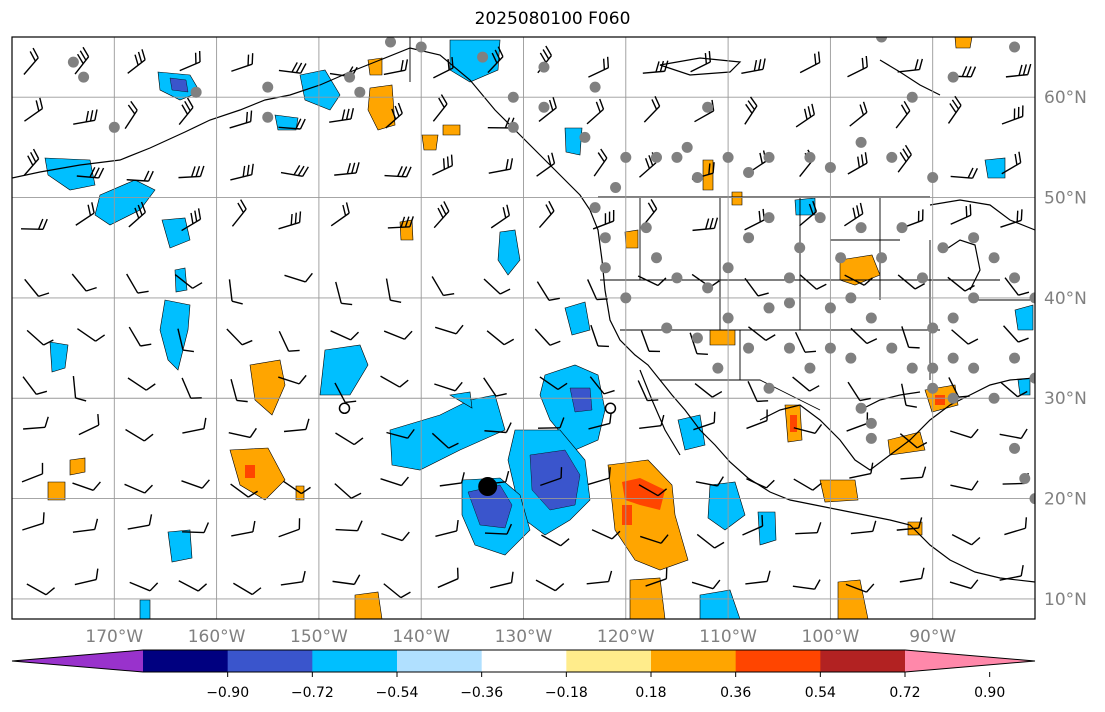  What do you see at coordinates (566, 693) in the screenshot?
I see `colorbar-tick-label: −0.18` at bounding box center [566, 693].